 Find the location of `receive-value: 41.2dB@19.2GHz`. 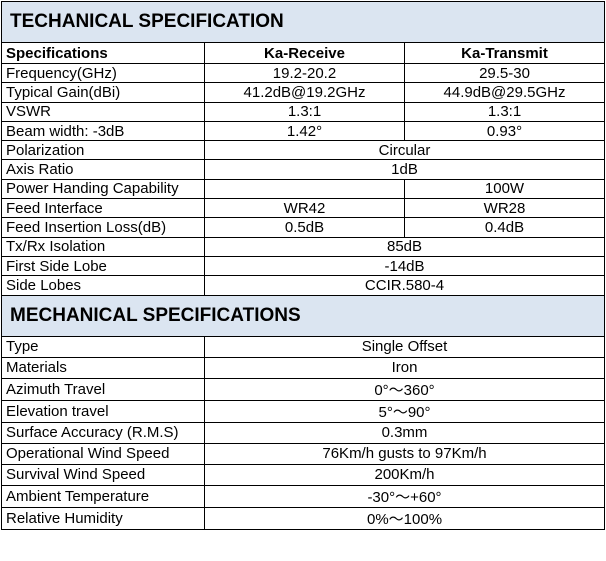

receive-value: 41.2dB@19.2GHz is located at coordinates (304, 92).